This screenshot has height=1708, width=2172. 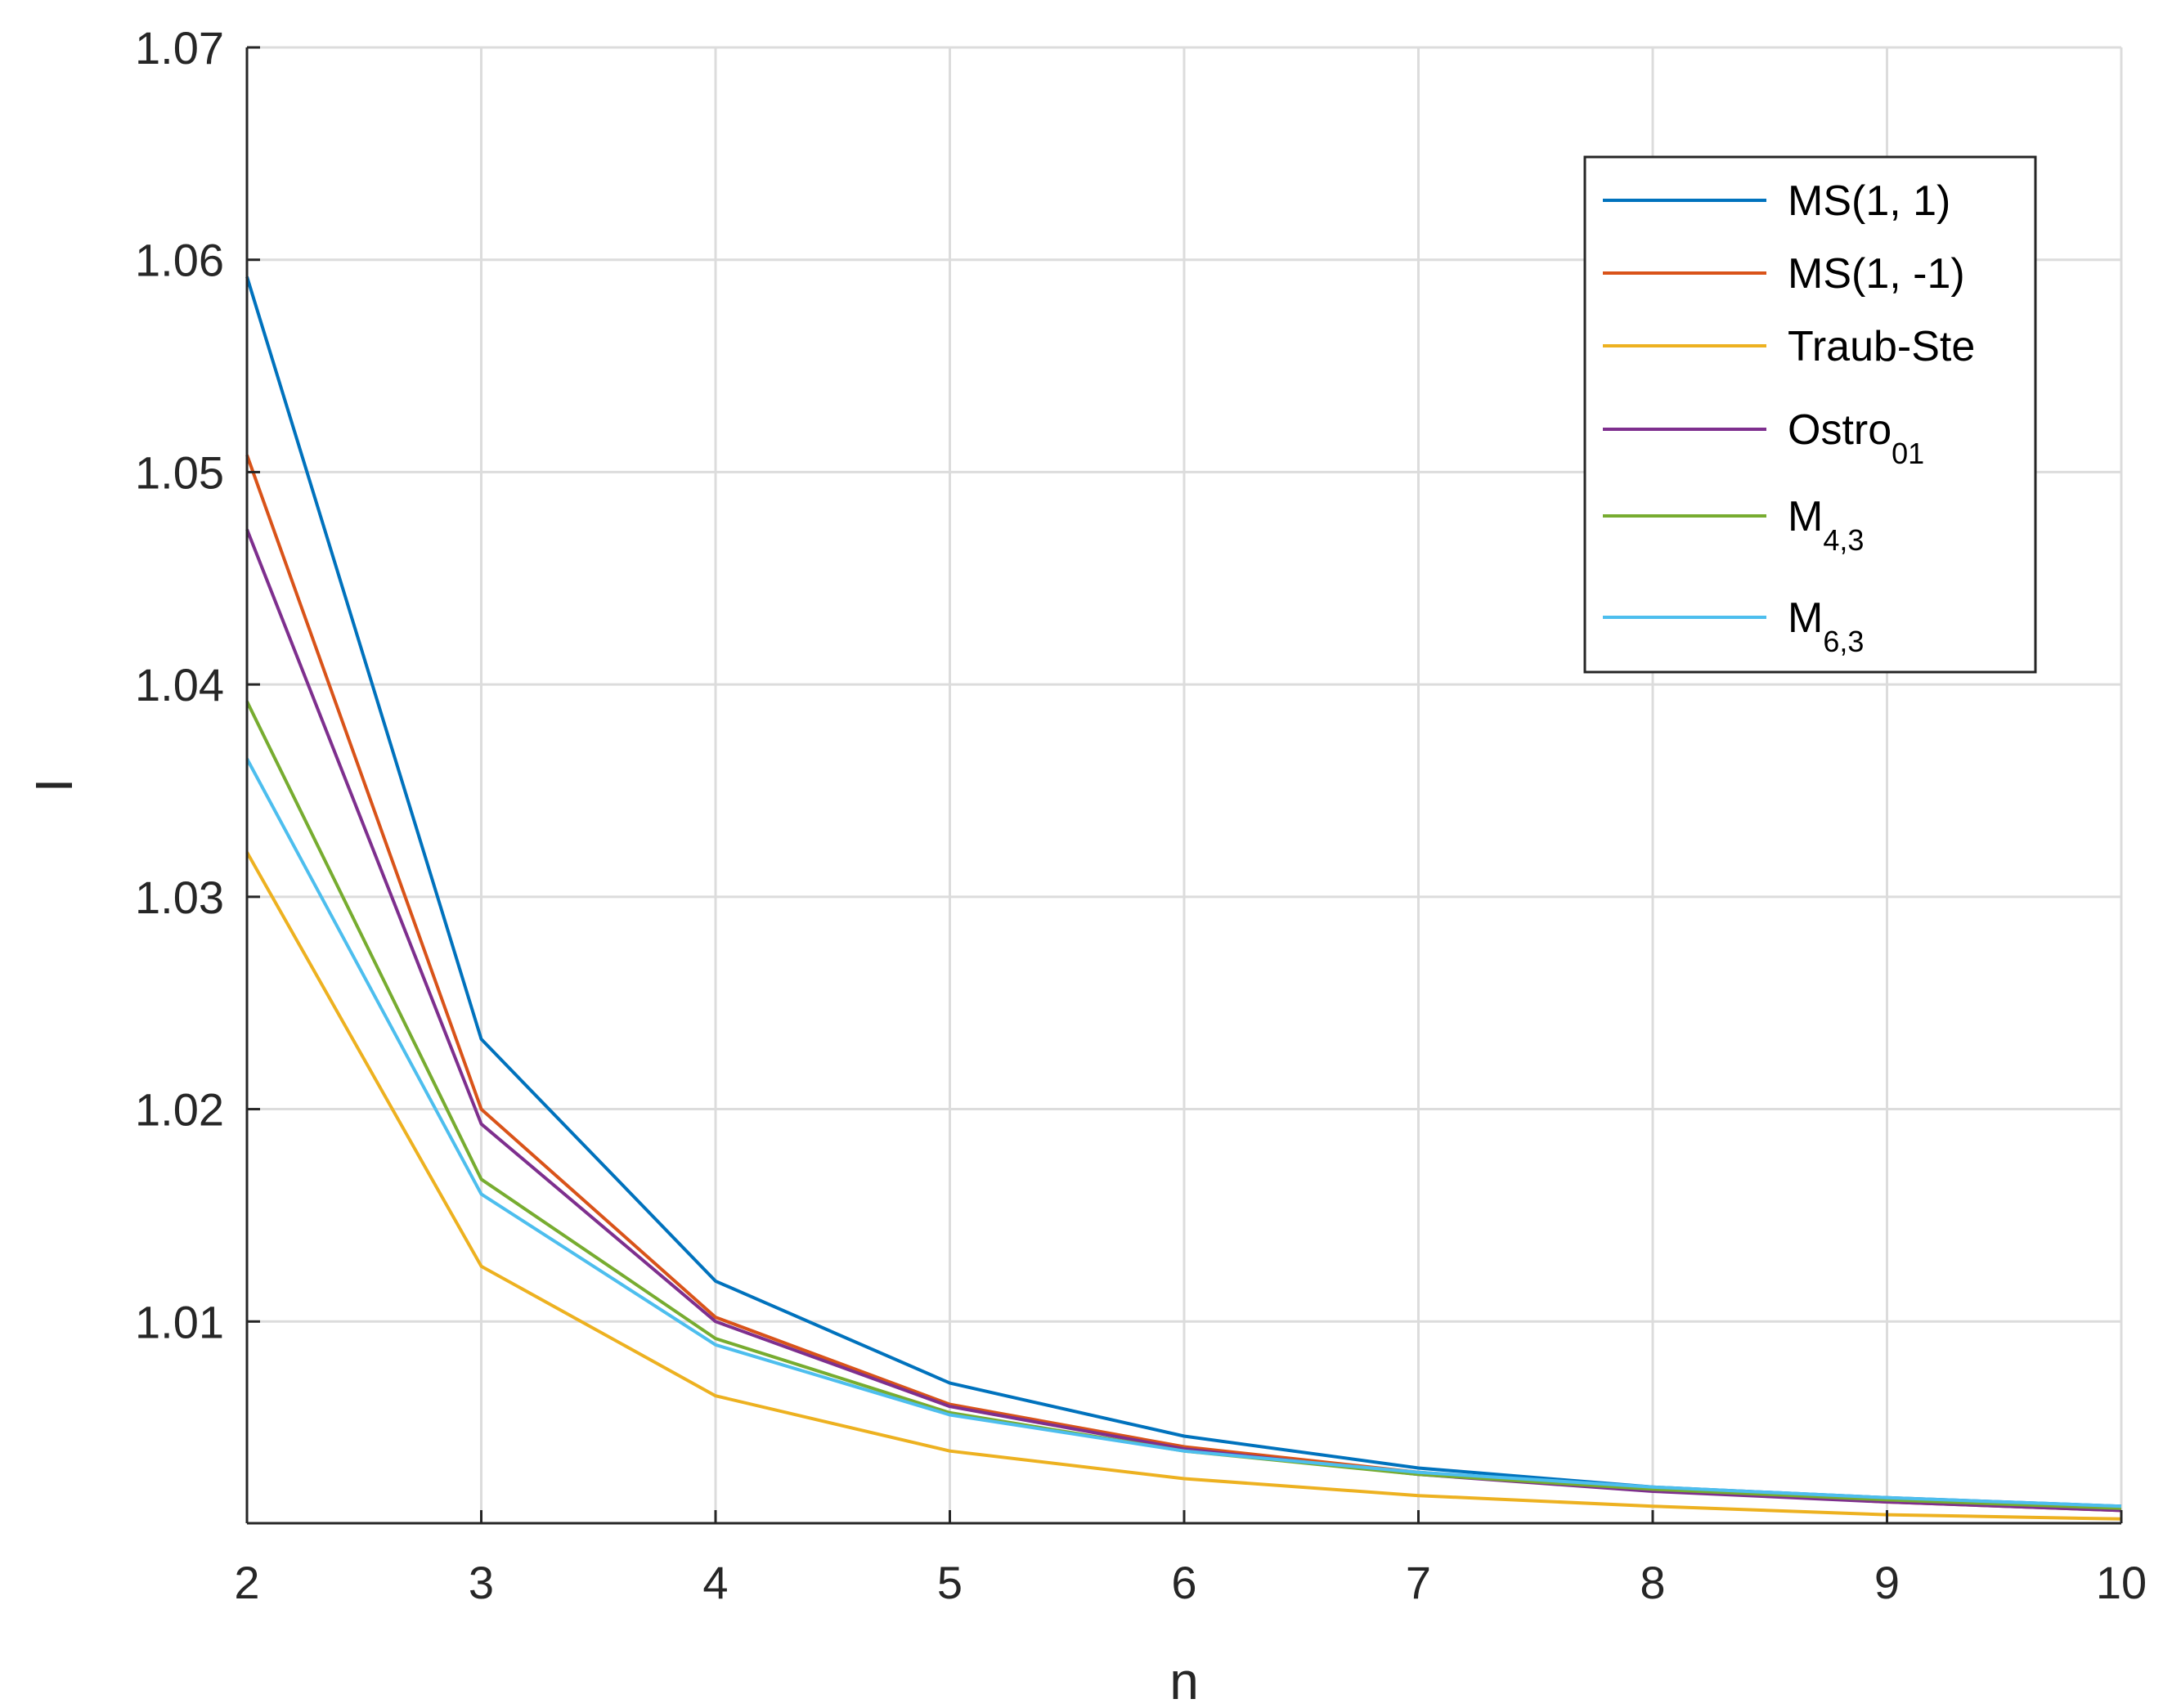 What do you see at coordinates (179, 898) in the screenshot?
I see `y-tick-label: 1.03` at bounding box center [179, 898].